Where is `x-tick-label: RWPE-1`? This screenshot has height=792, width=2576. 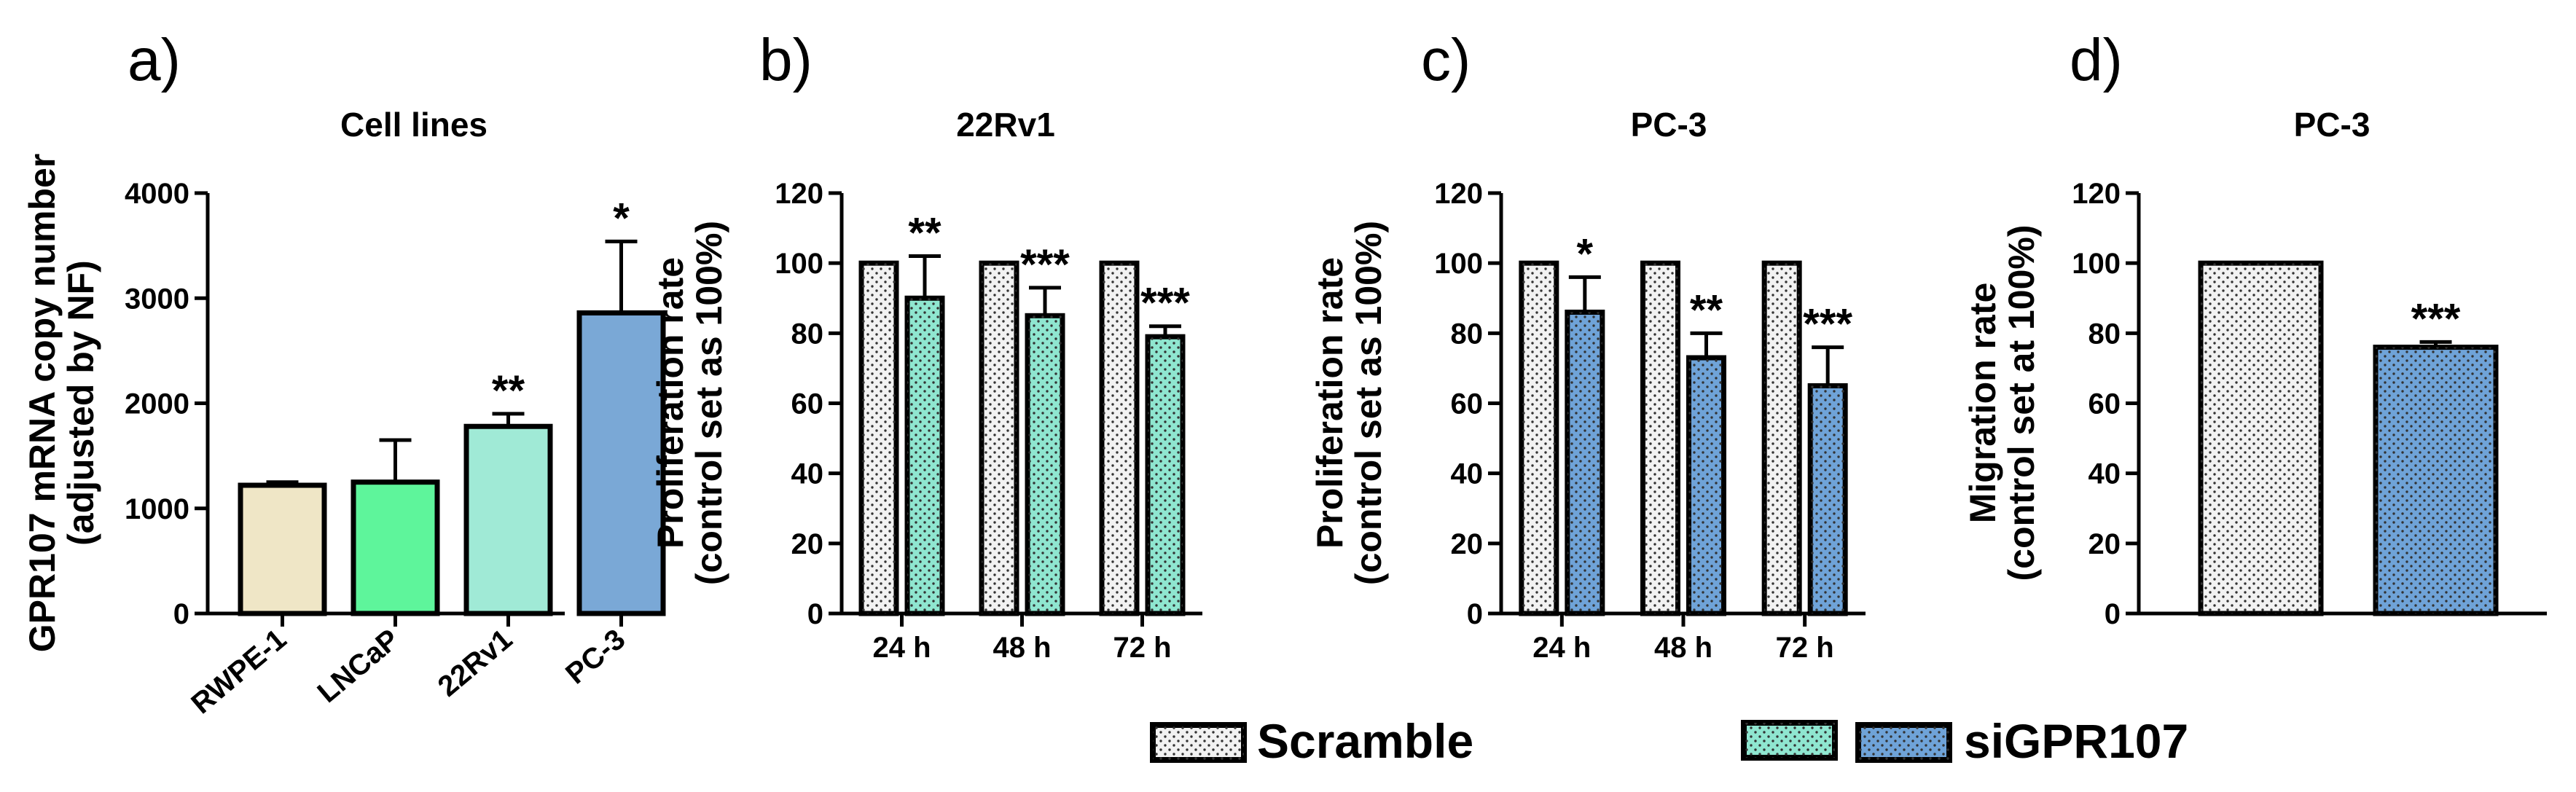 x-tick-label: RWPE-1 is located at coordinates (238, 671).